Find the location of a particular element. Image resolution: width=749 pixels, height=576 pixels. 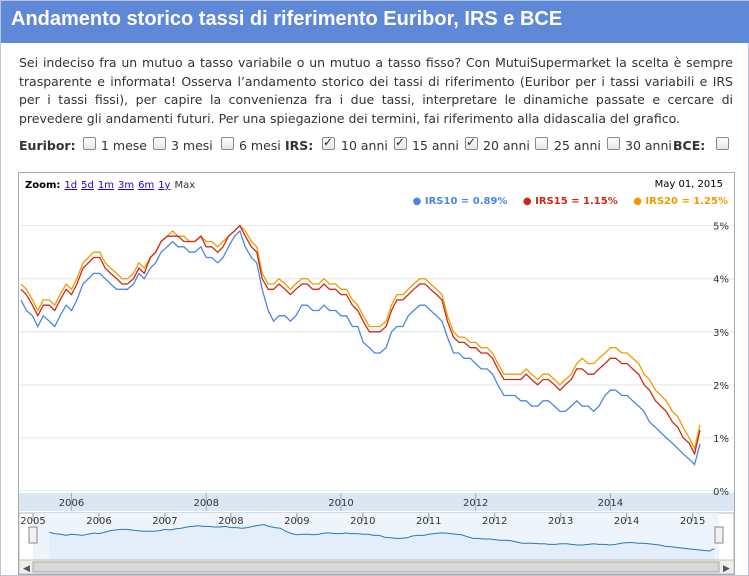

zoom-label: Zoom: is located at coordinates (43, 185).